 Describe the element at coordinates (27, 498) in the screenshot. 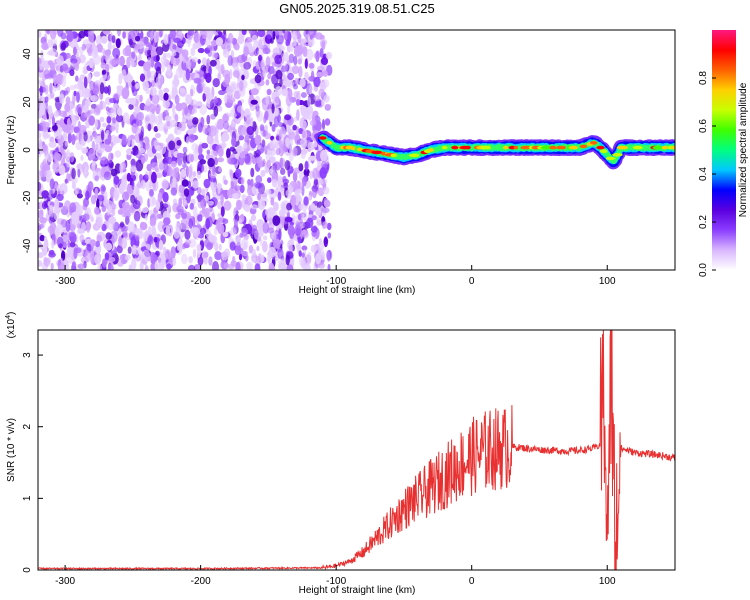

I see `y-tick-label: 1` at that location.